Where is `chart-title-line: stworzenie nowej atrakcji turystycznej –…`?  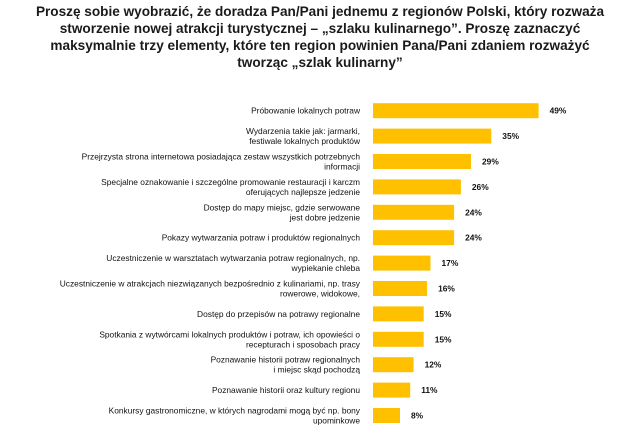
chart-title-line: stworzenie nowej atrakcji turystycznej –… is located at coordinates (320, 28).